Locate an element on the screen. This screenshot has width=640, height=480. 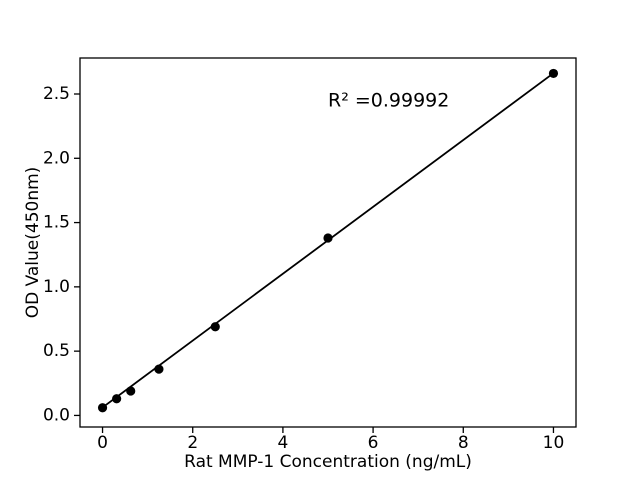
x-tick-label: 0 is located at coordinates (102, 443).